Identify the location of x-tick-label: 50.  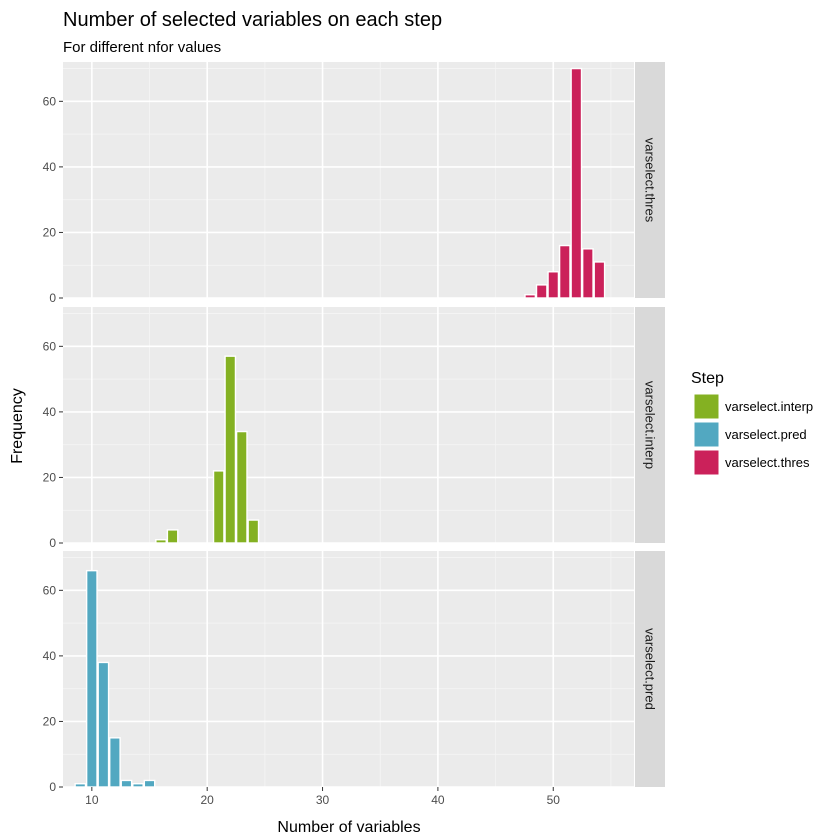
(554, 800).